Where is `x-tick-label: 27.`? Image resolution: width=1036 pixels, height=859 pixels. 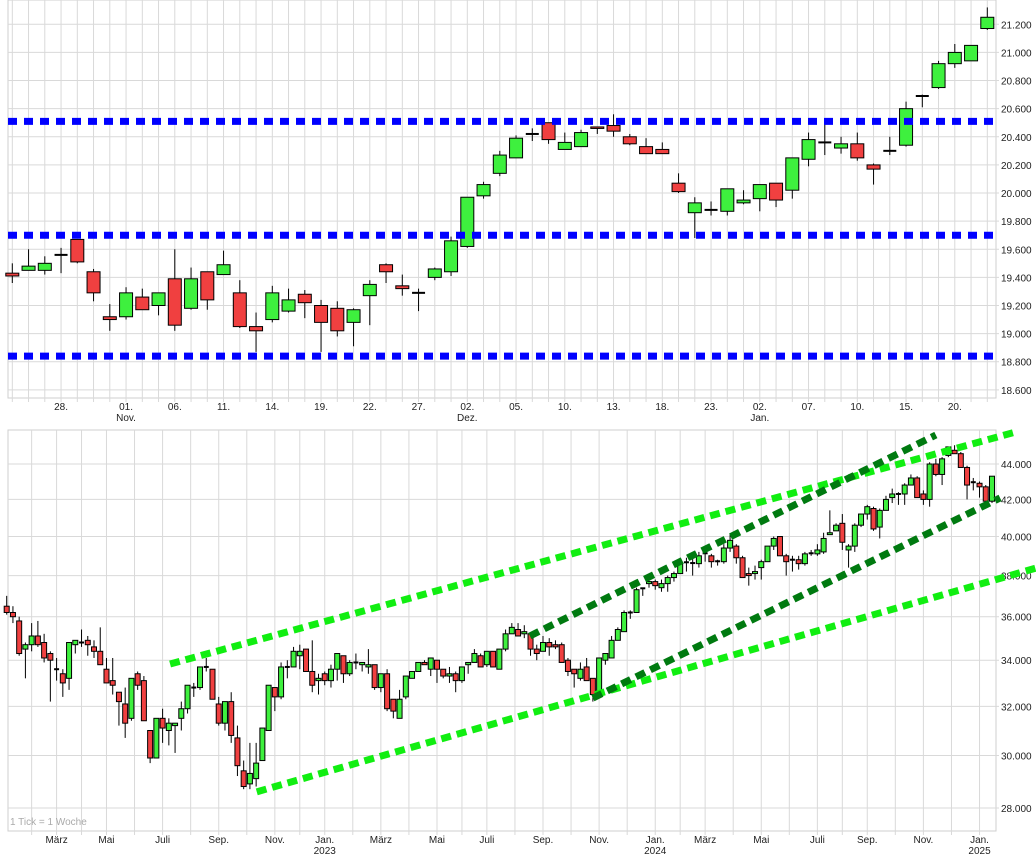
x-tick-label: 27. is located at coordinates (419, 407).